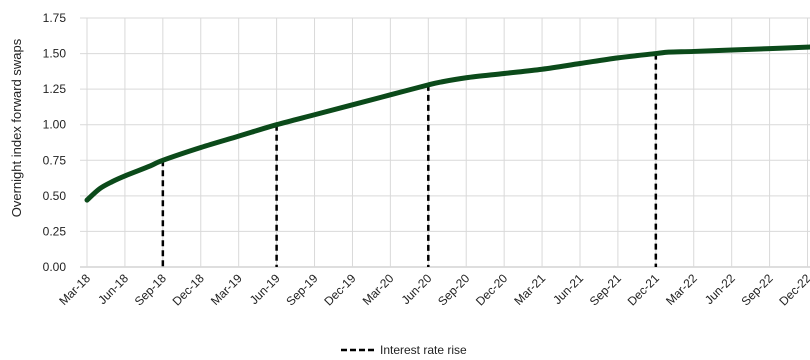  I want to click on x-tick-label: Sep-18, so click(150, 289).